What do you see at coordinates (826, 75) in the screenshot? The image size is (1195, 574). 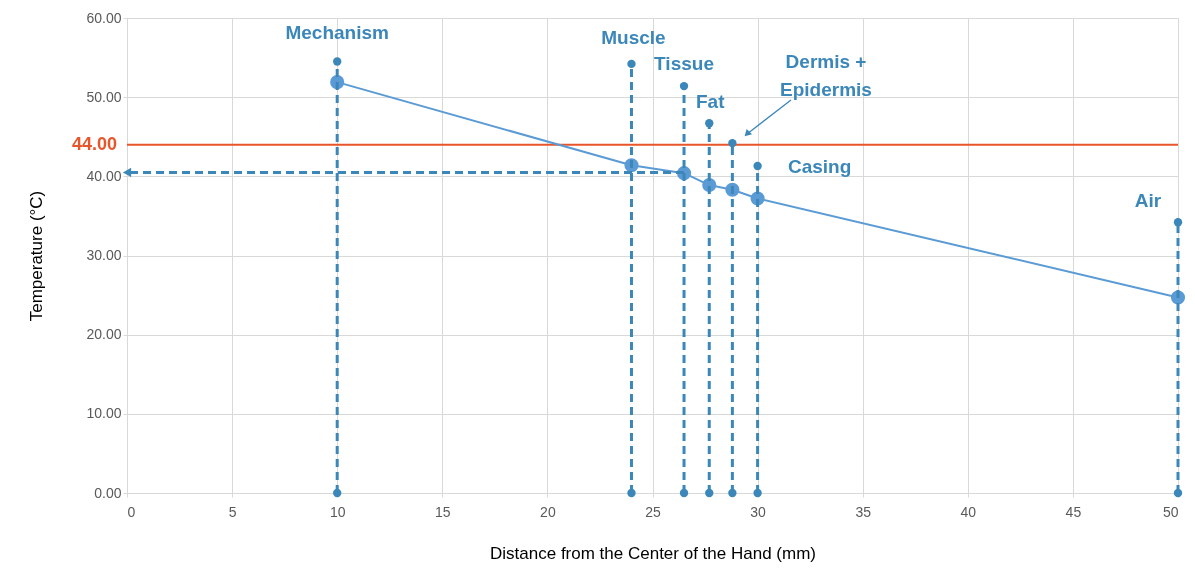 I see `annotation: Dermis + Epidermis` at bounding box center [826, 75].